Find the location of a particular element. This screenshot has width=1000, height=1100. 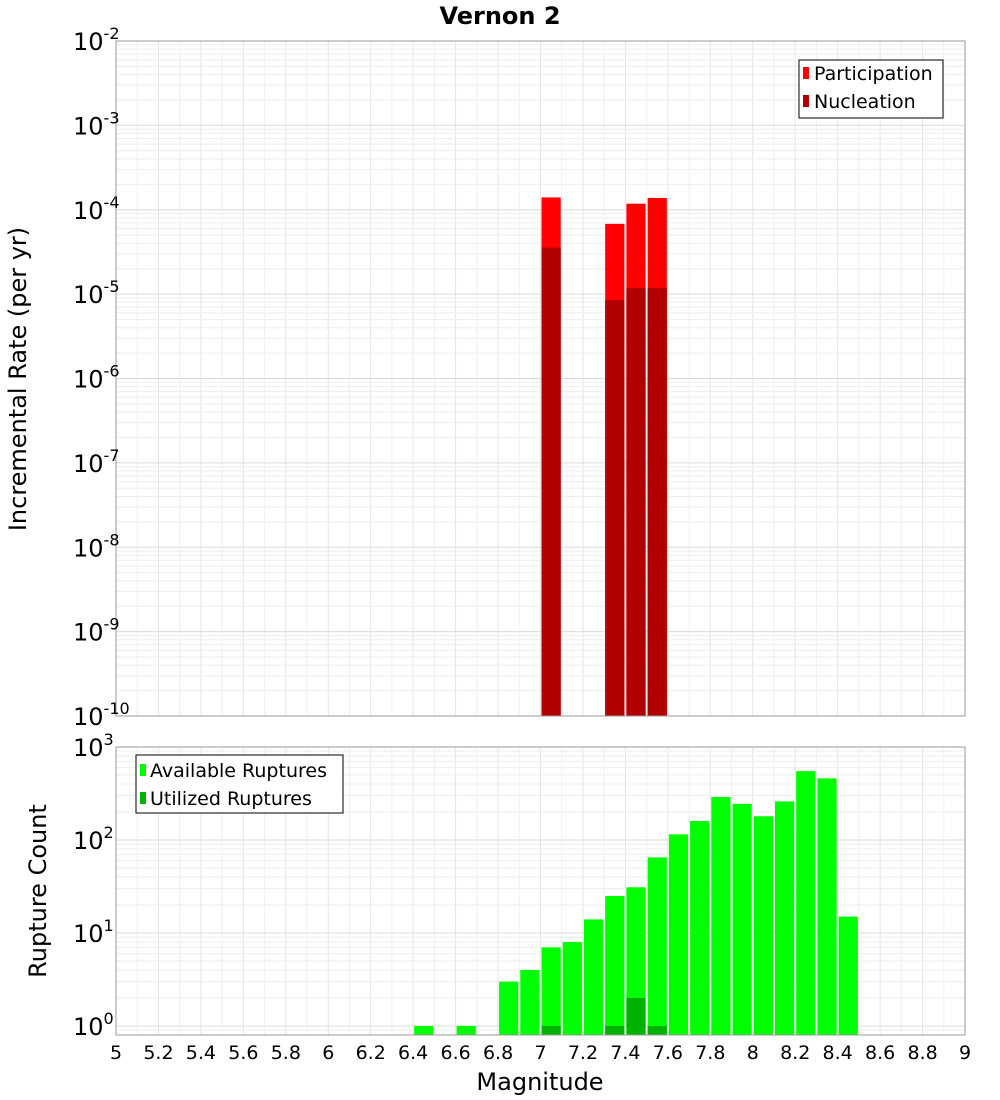

y-tick-label: 10³ is located at coordinates (93, 746).